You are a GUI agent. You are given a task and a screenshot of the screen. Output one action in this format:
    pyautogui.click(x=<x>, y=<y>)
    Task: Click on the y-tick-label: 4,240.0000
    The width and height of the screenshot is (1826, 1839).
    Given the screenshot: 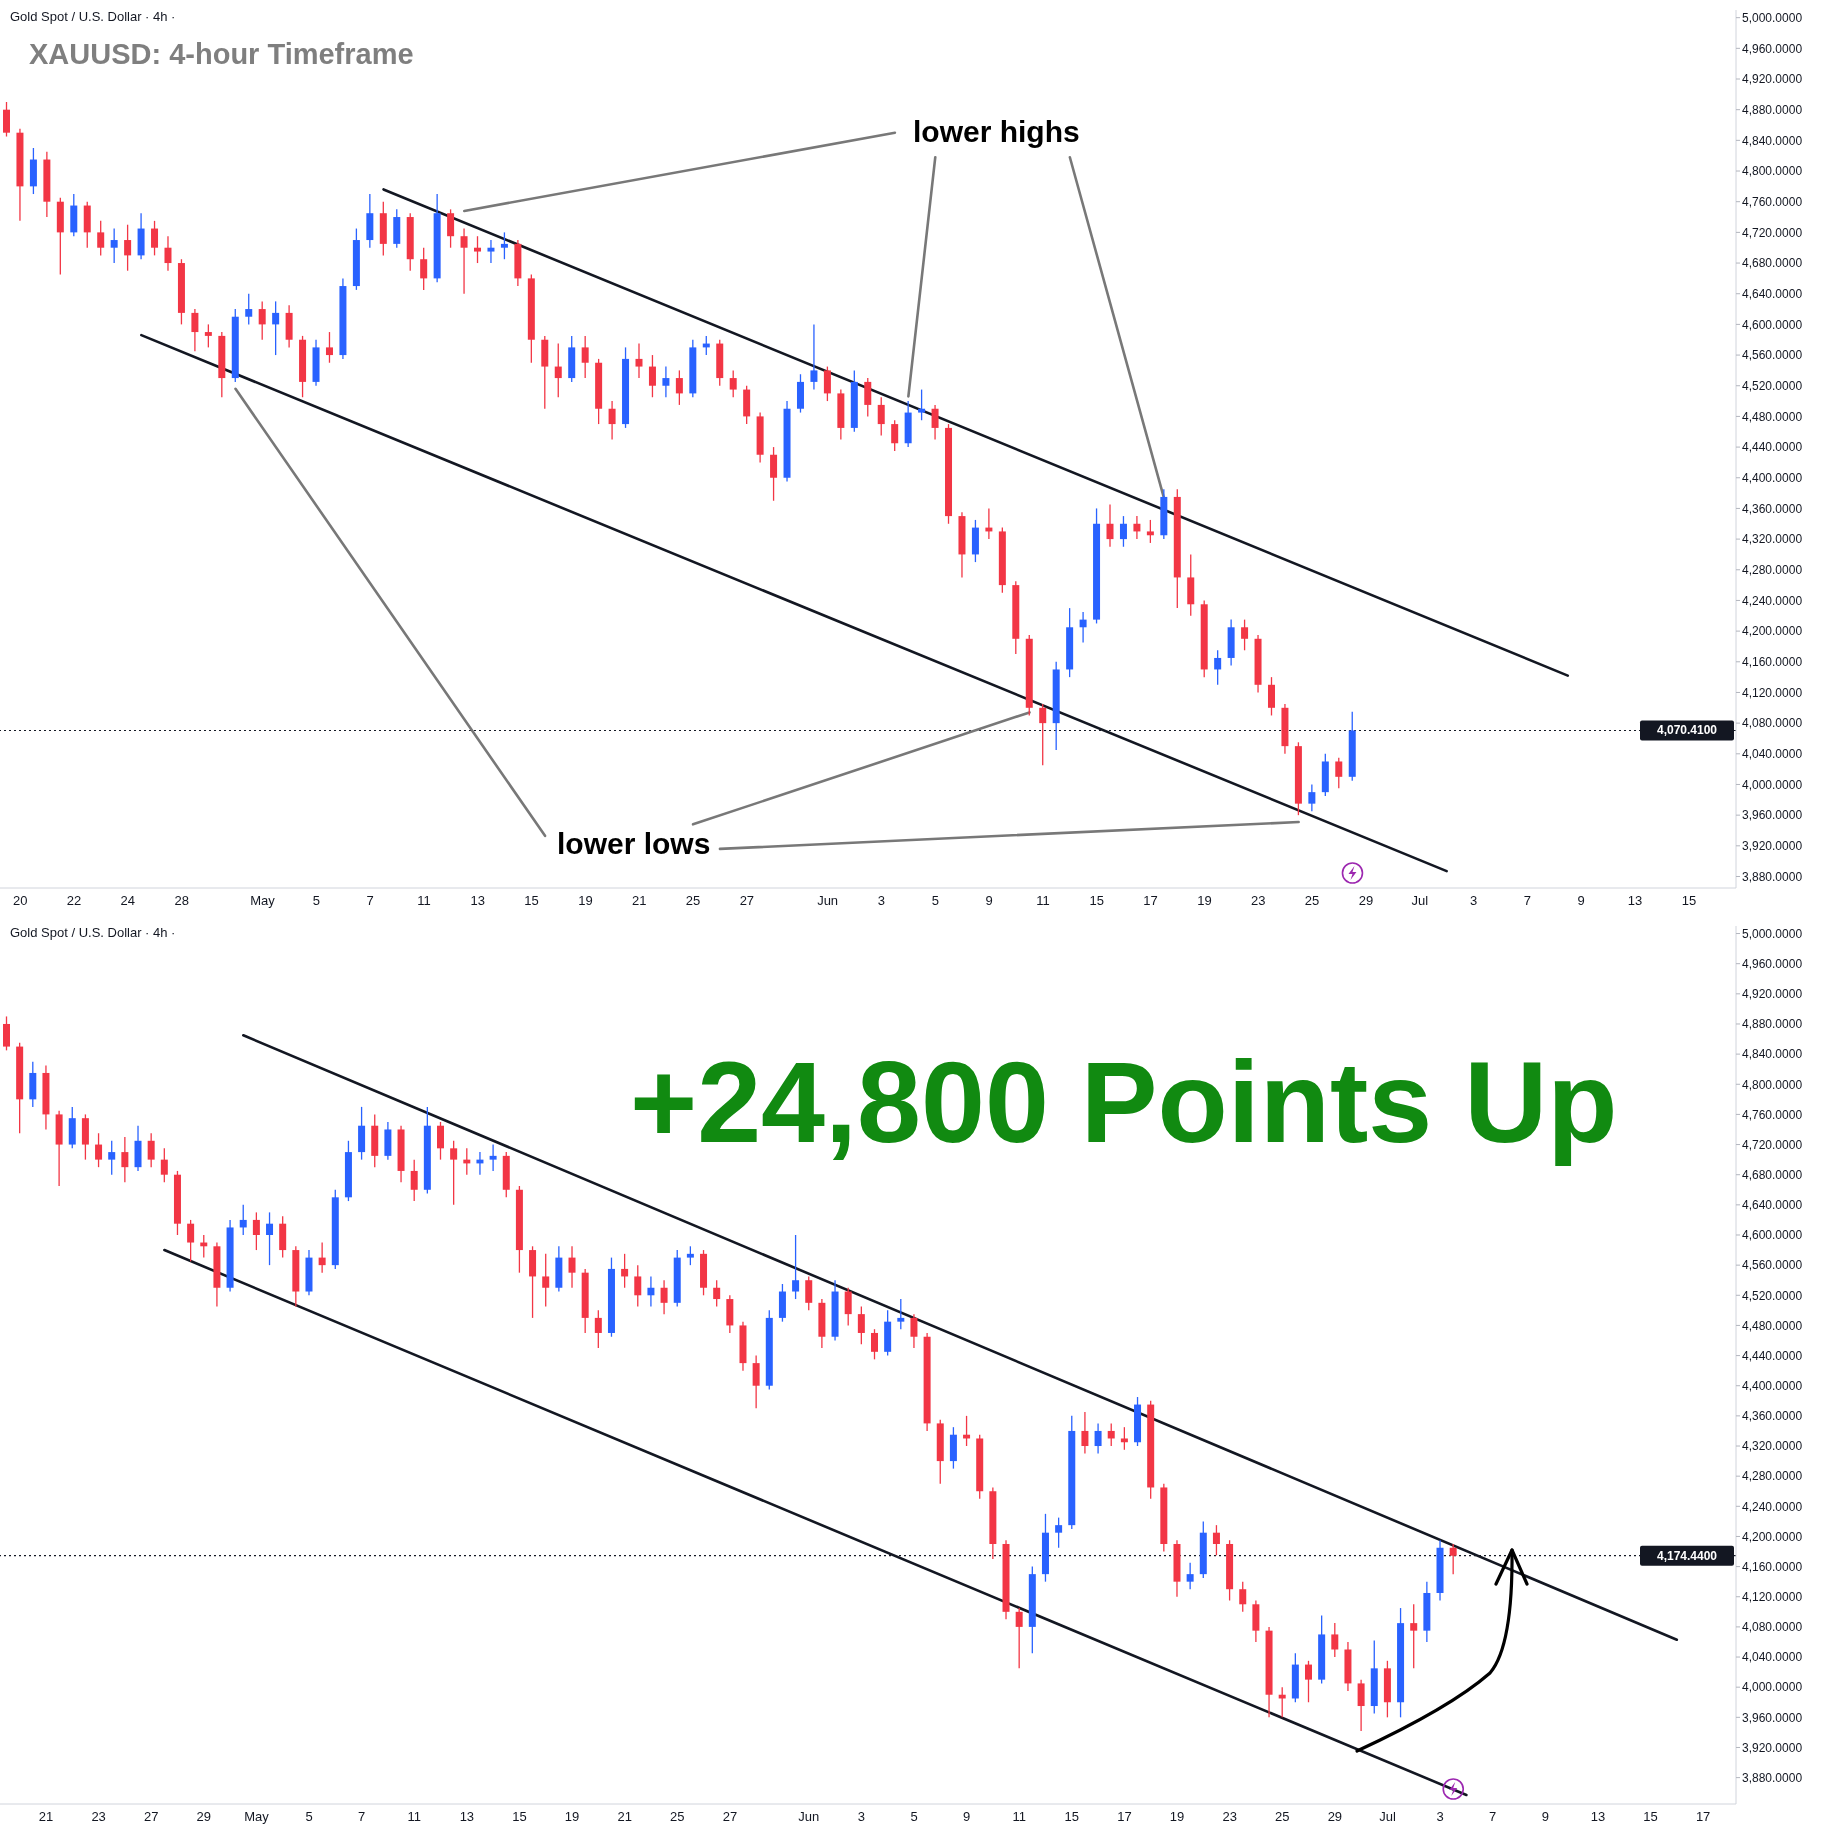 What is the action you would take?
    pyautogui.click(x=1772, y=600)
    